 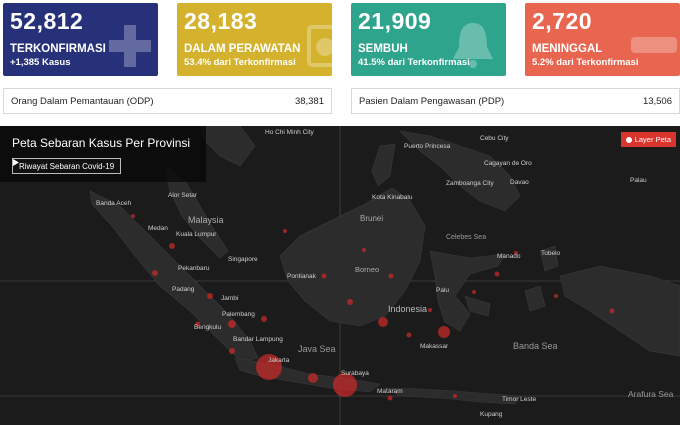 What do you see at coordinates (47, 21) in the screenshot?
I see `confirmed-count: 52,812` at bounding box center [47, 21].